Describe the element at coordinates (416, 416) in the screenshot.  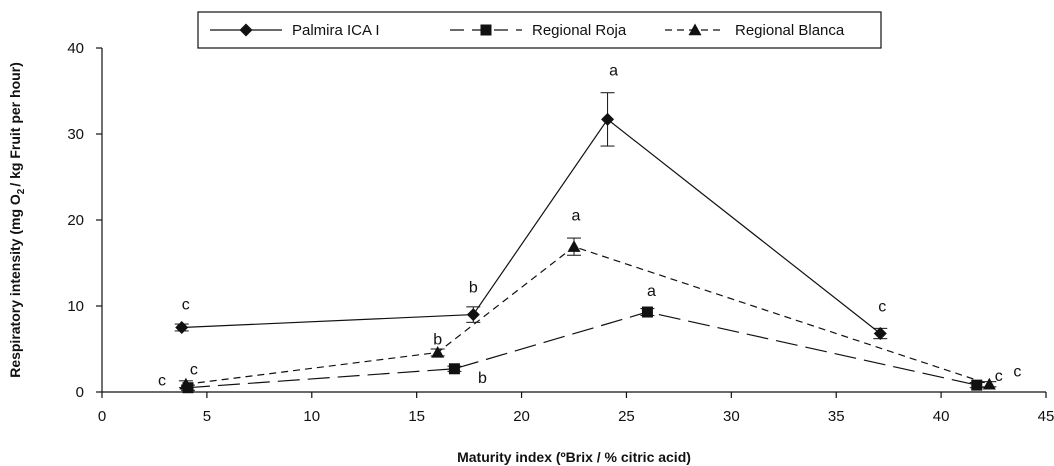
I see `x-tick-label: 15` at that location.